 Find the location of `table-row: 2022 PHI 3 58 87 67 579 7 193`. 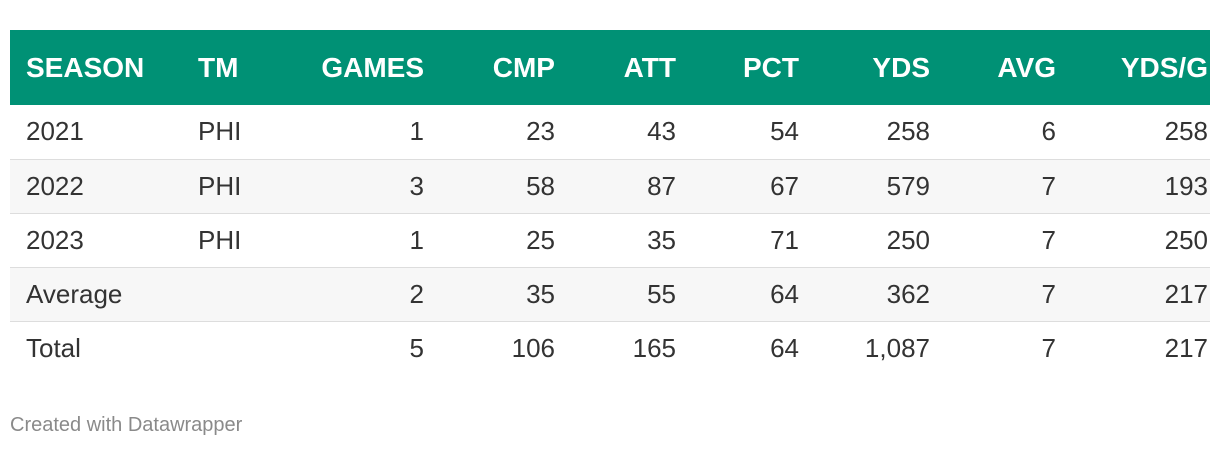

table-row: 2022 PHI 3 58 87 67 579 7 193 is located at coordinates (610, 185).